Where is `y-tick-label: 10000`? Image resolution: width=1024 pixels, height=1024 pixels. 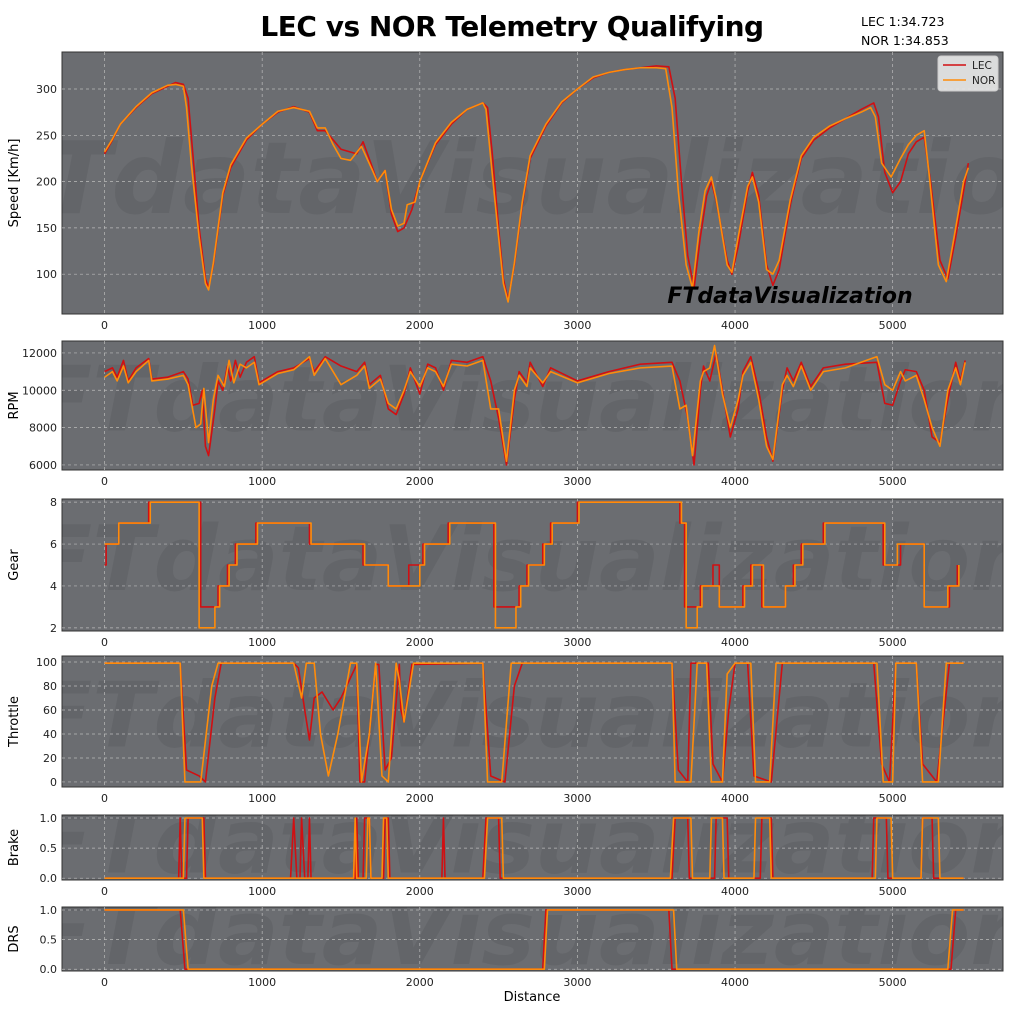
y-tick-label: 10000 is located at coordinates (39, 390).